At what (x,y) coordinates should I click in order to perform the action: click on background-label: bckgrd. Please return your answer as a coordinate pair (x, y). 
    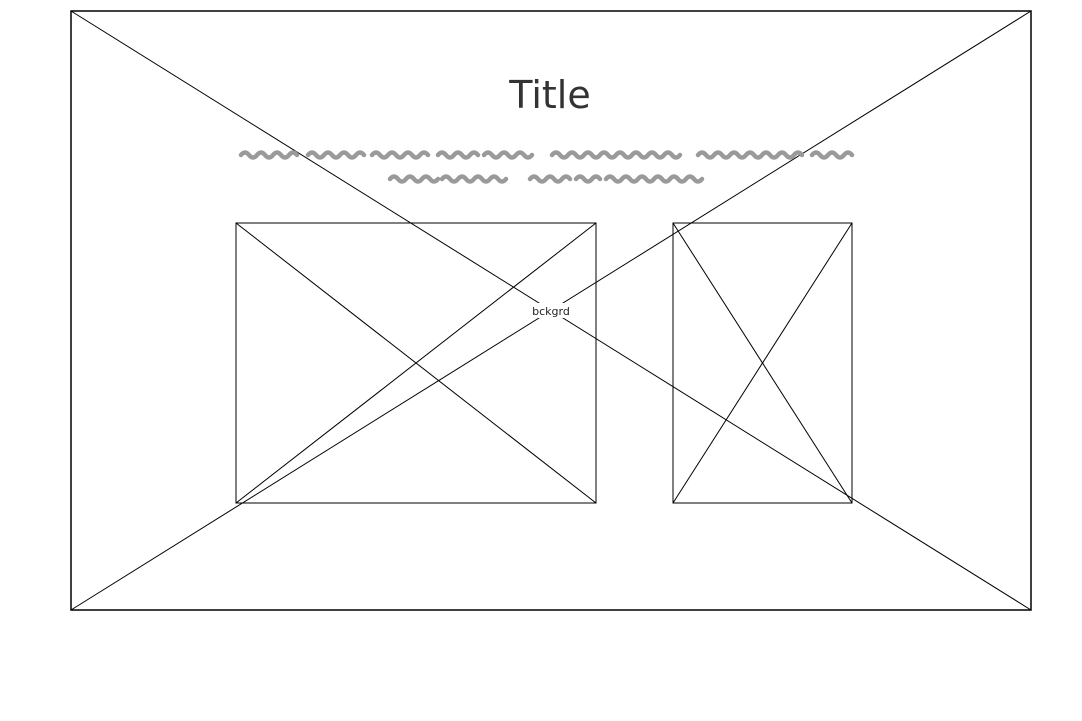
    Looking at the image, I should click on (551, 311).